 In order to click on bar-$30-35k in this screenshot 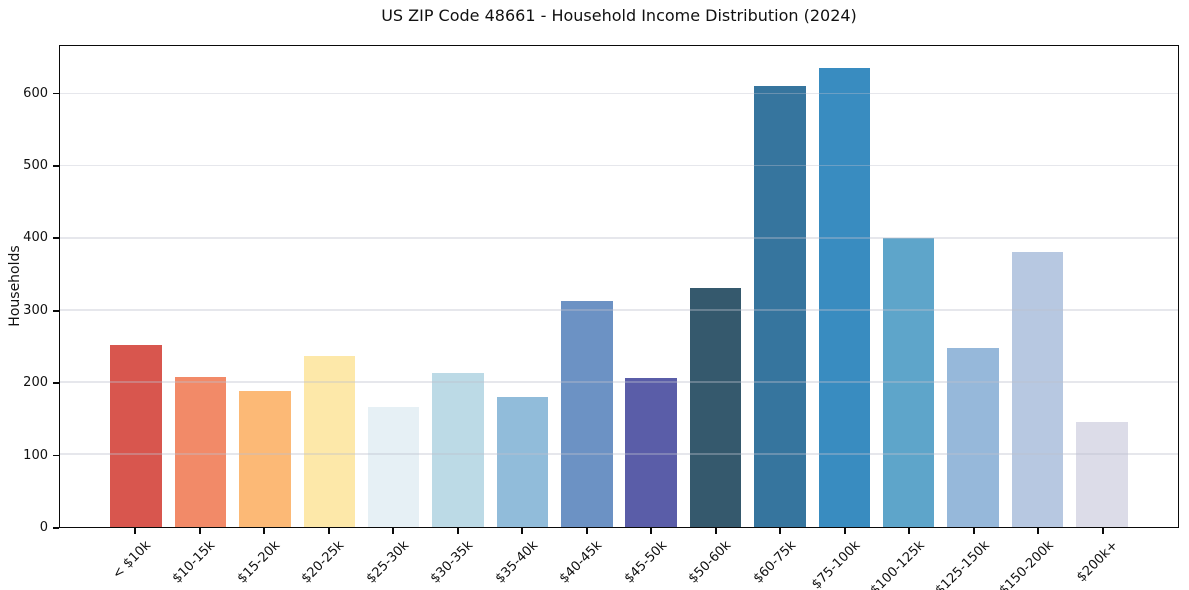, I will do `click(458, 449)`.